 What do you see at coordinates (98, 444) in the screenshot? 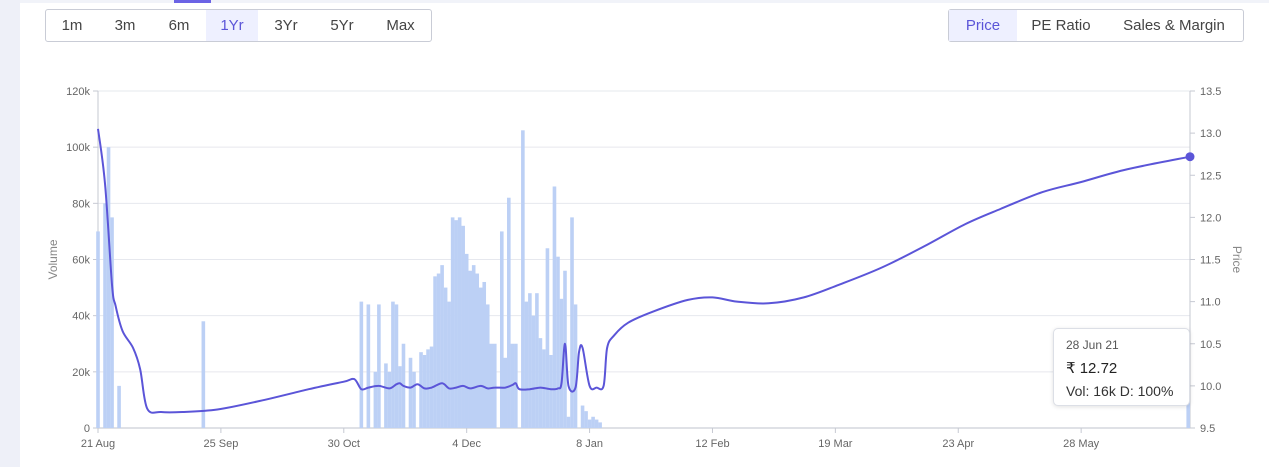
I see `x-tick-label: 21 Aug` at bounding box center [98, 444].